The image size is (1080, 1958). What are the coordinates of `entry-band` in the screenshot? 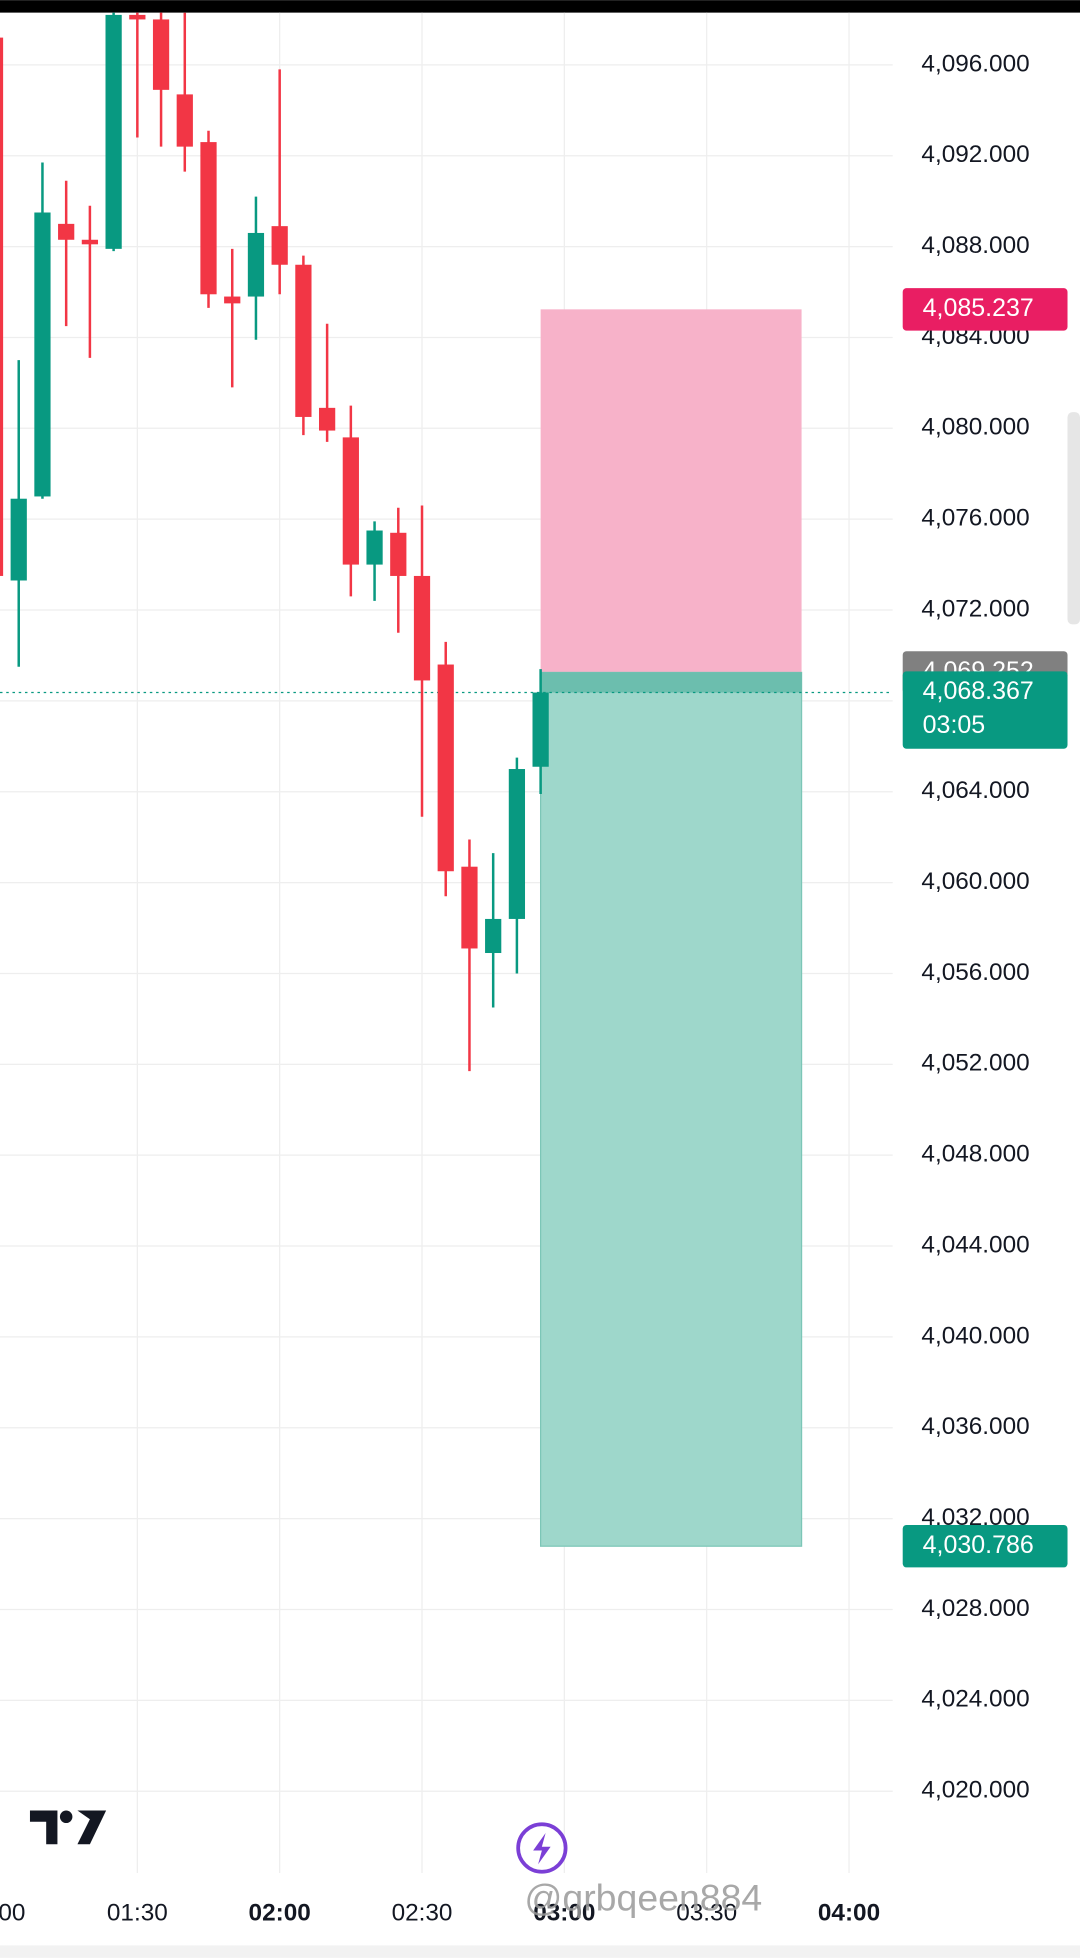 It's located at (671, 682).